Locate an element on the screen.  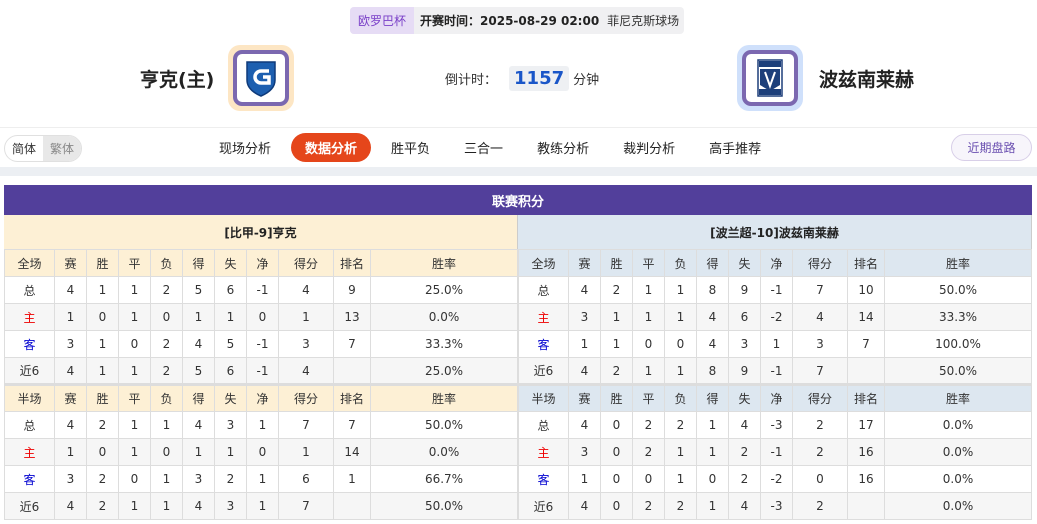
lech-crest-icon is located at coordinates (770, 78).